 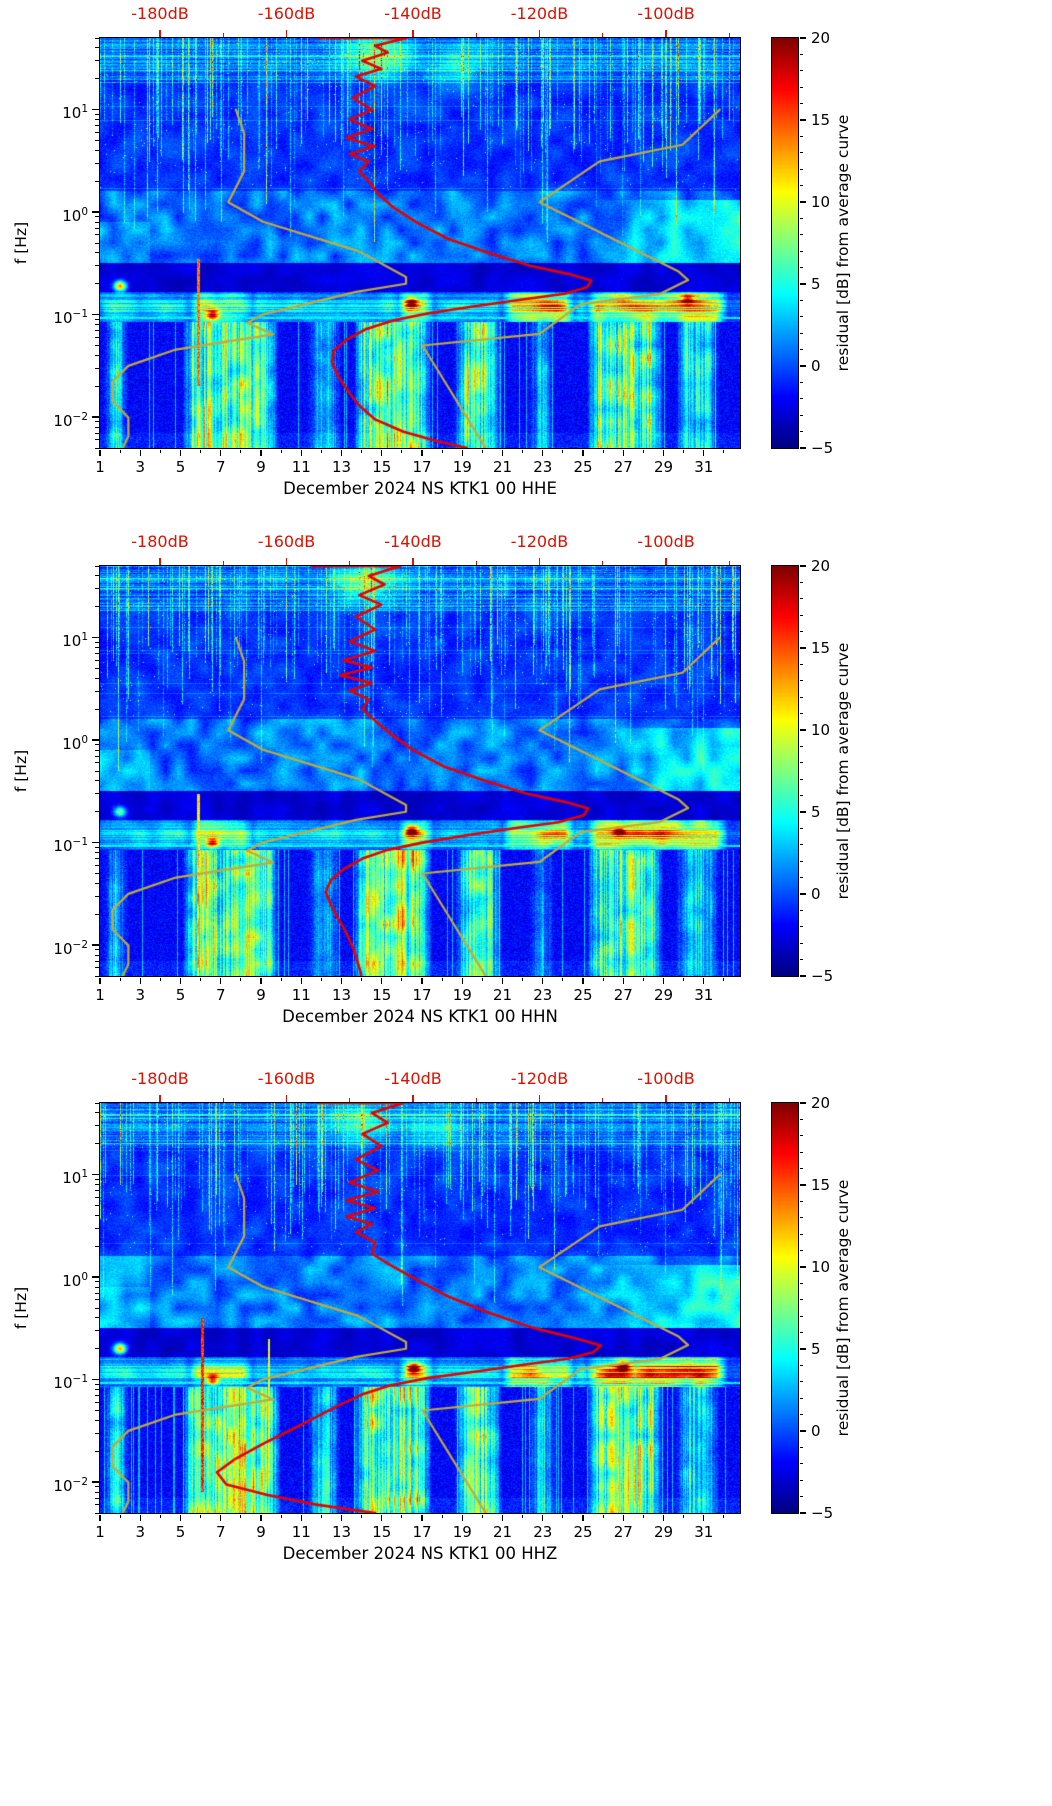 What do you see at coordinates (502, 1532) in the screenshot?
I see `x-tick-label: 21` at bounding box center [502, 1532].